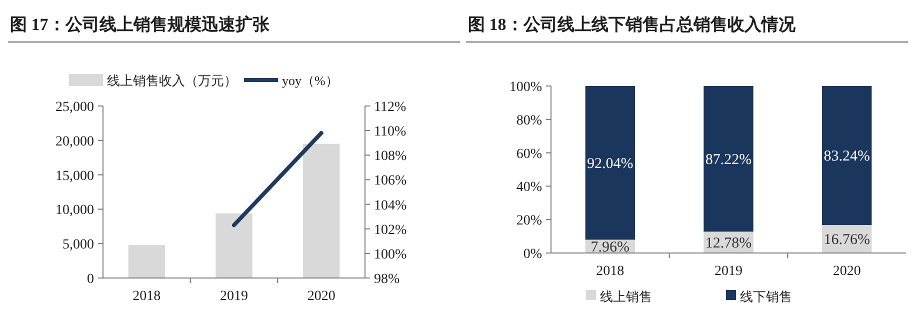 This screenshot has height=320, width=916. Describe the element at coordinates (728, 243) in the screenshot. I see `data-label: 12.78%` at that location.